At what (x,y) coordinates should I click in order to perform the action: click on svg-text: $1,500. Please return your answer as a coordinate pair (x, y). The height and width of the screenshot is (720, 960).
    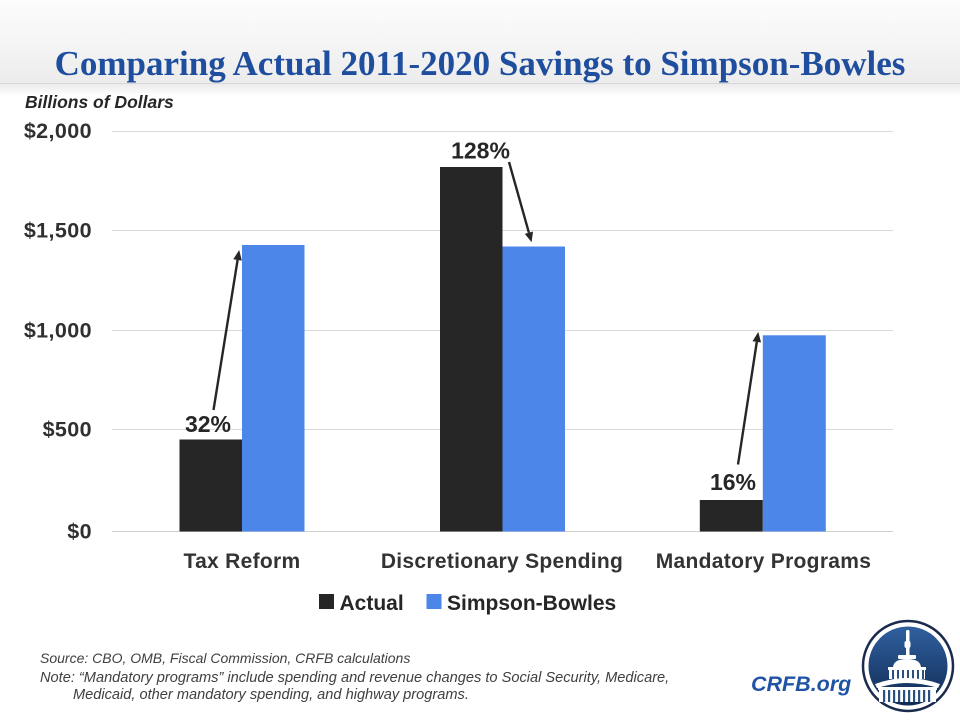
    Looking at the image, I should click on (58, 231).